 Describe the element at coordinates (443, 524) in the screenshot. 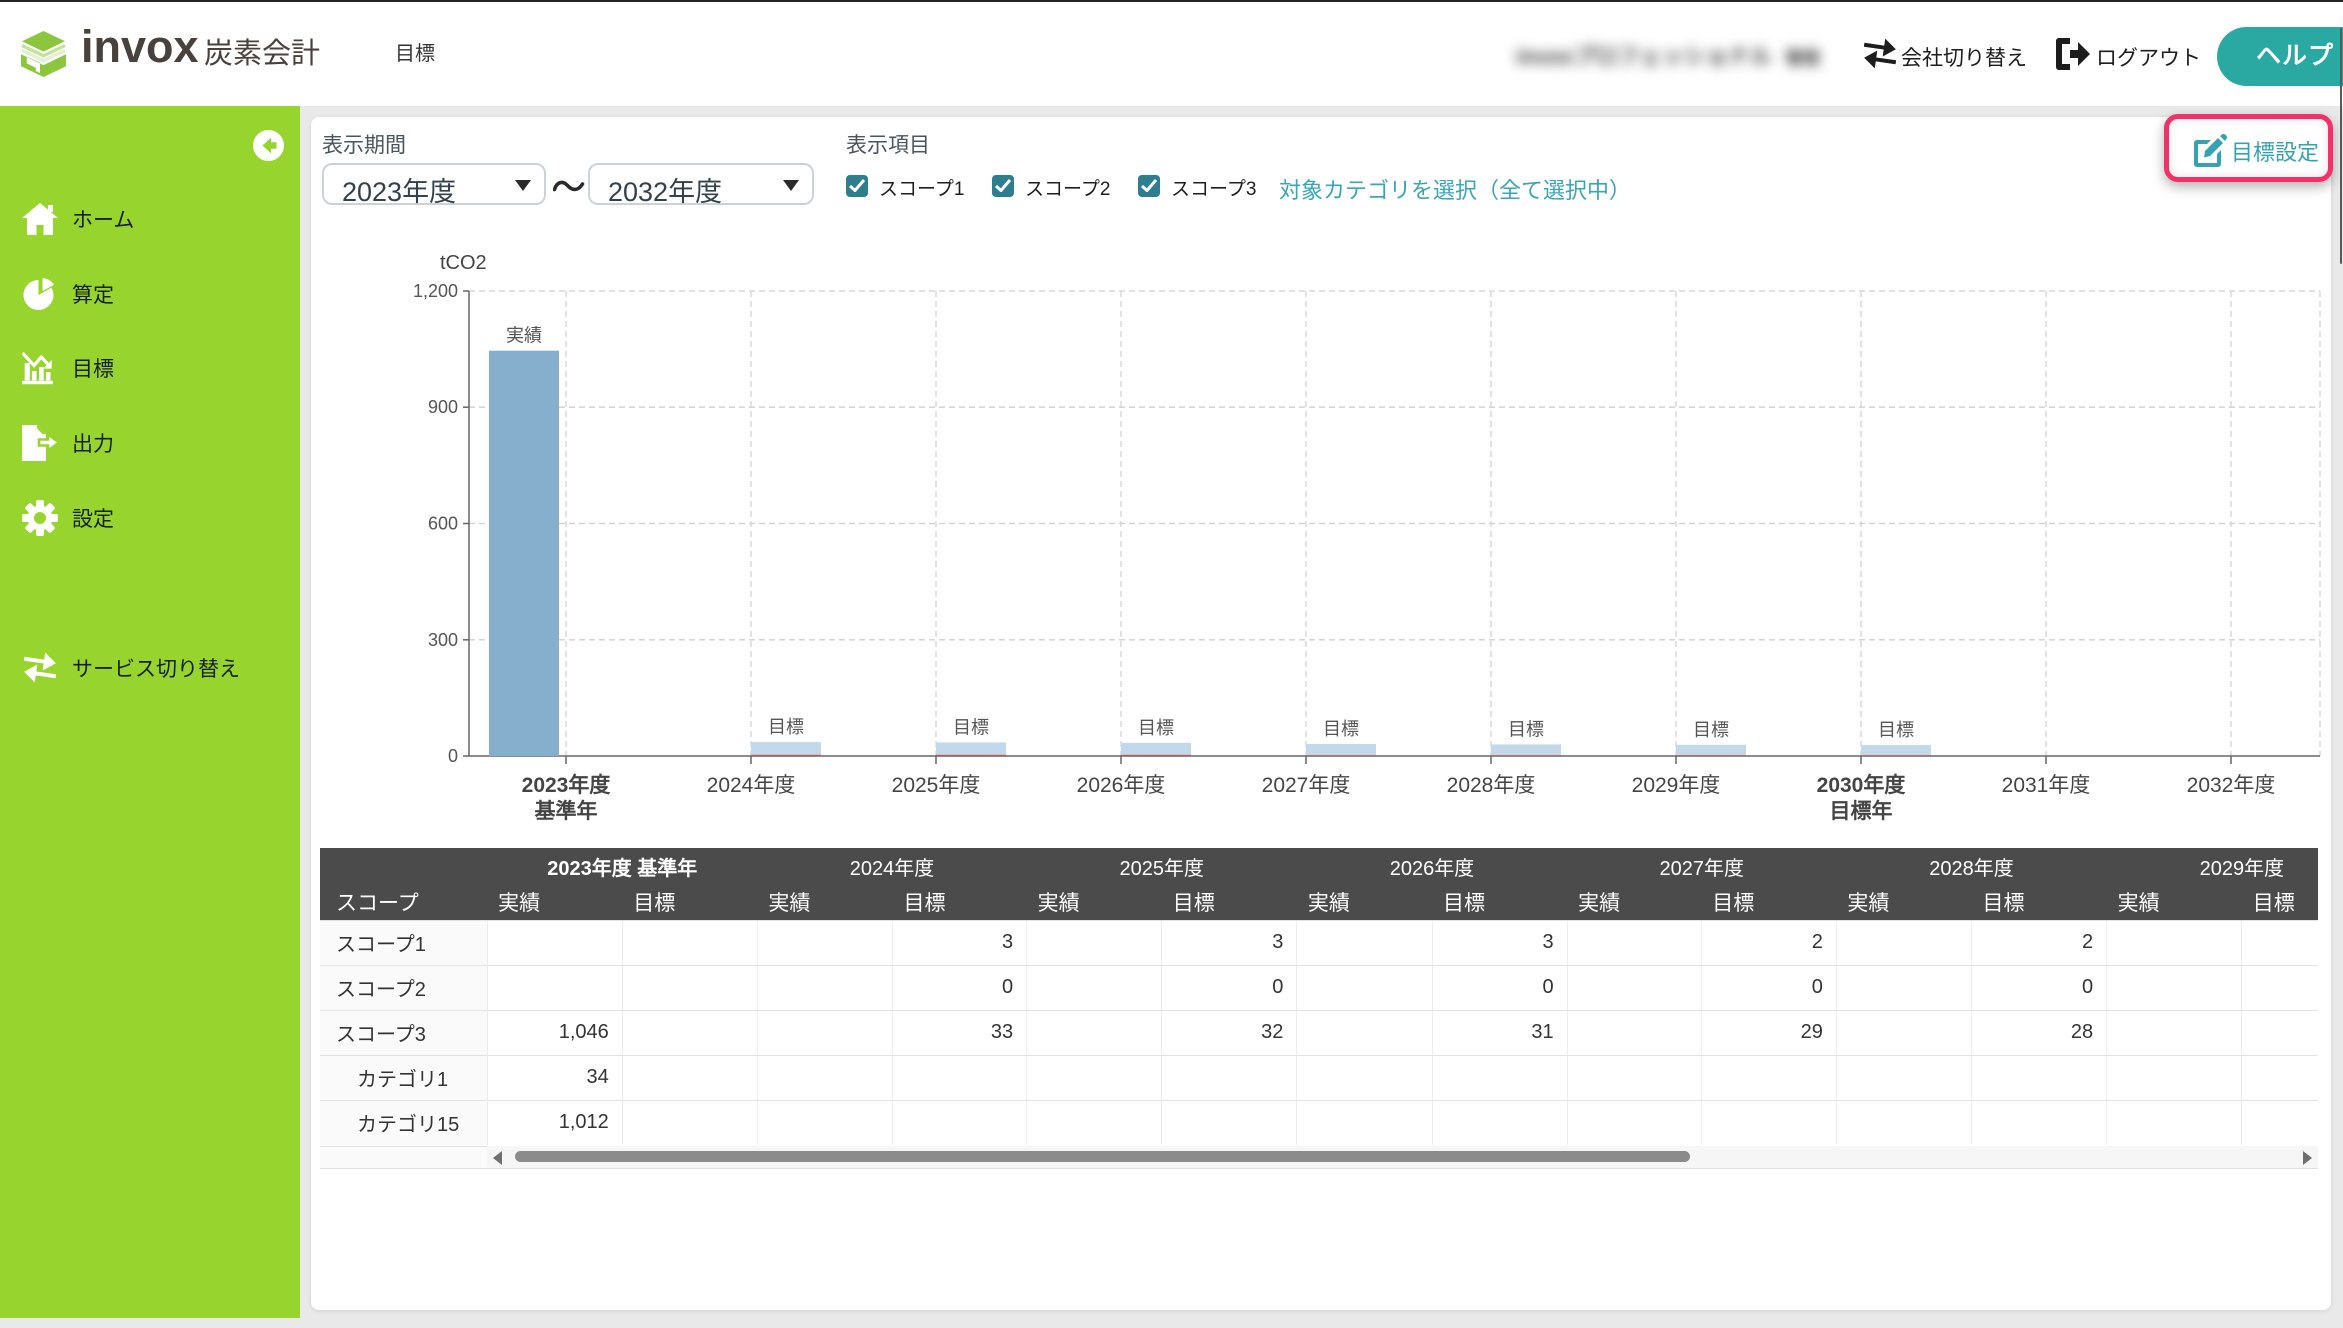

I see `svg-text: 600` at that location.